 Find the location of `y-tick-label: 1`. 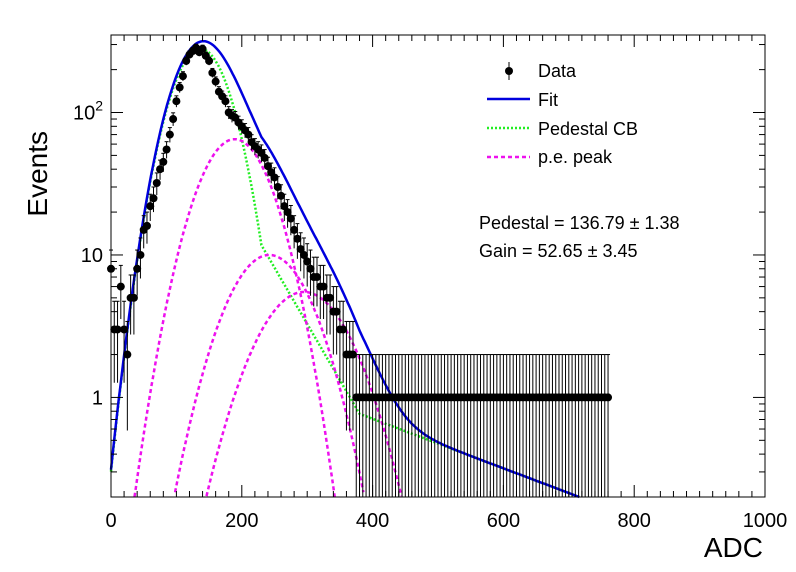

y-tick-label: 1 is located at coordinates (97, 398).